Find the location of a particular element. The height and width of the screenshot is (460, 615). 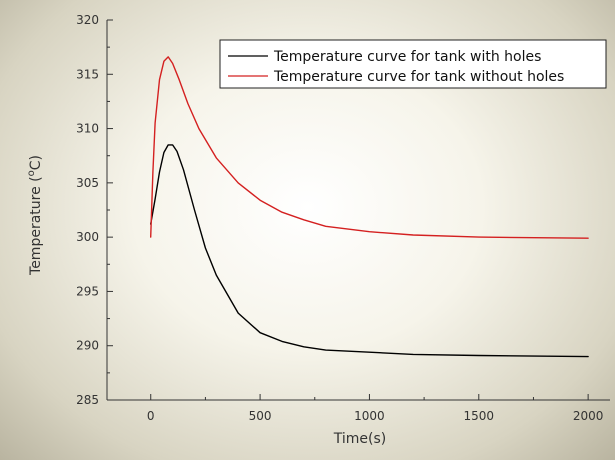

y-tick-label: 290 is located at coordinates (87, 346).